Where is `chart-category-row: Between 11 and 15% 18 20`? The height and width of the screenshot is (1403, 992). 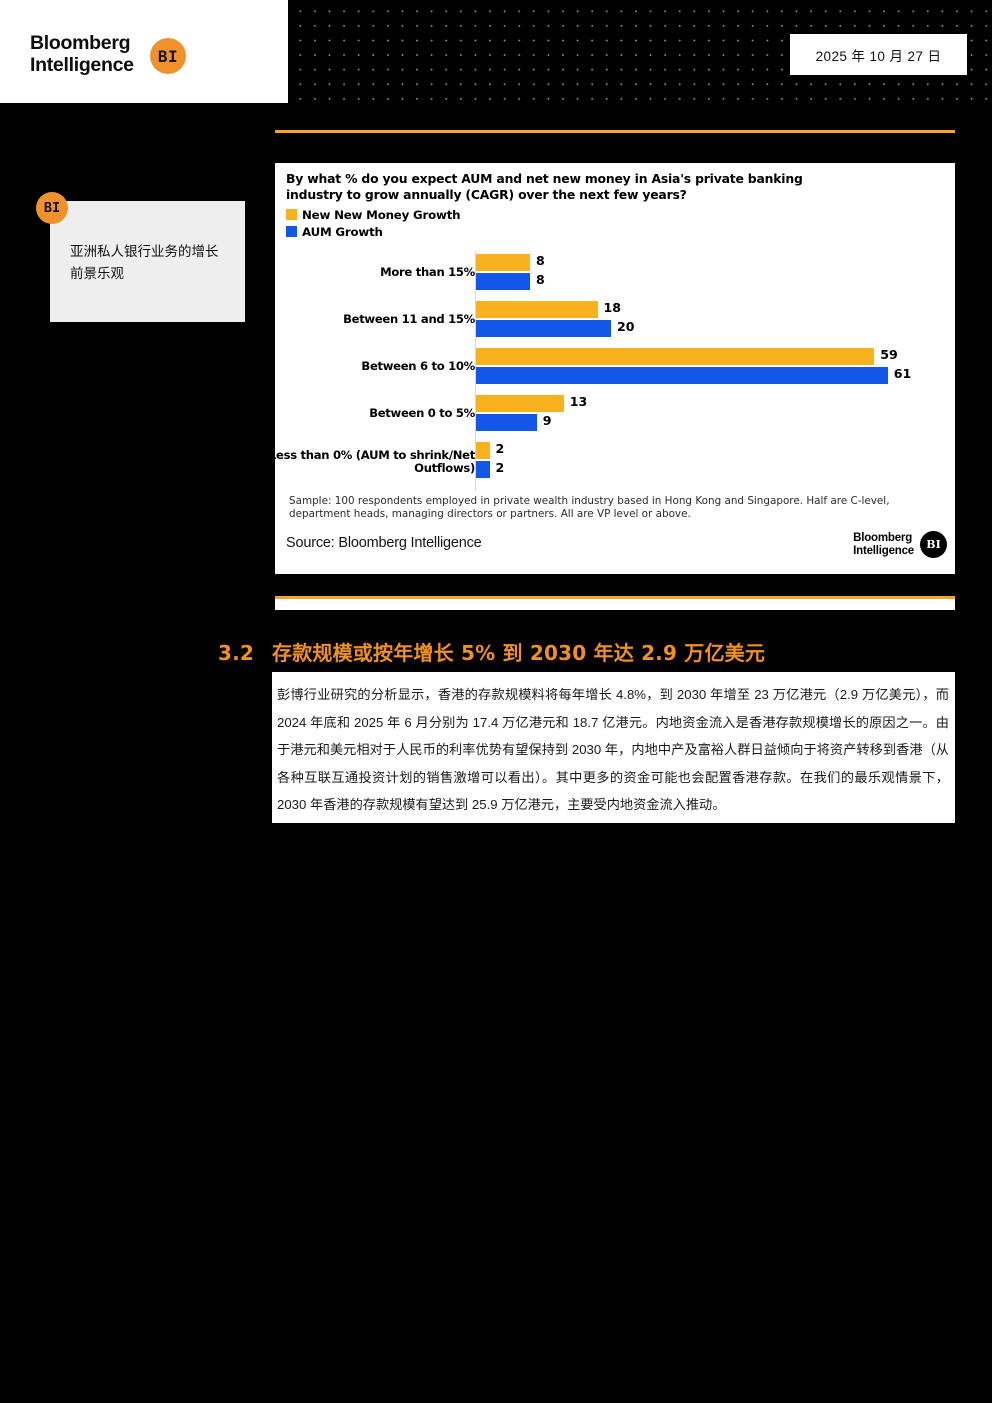 chart-category-row: Between 11 and 15% 18 20 is located at coordinates (615, 321).